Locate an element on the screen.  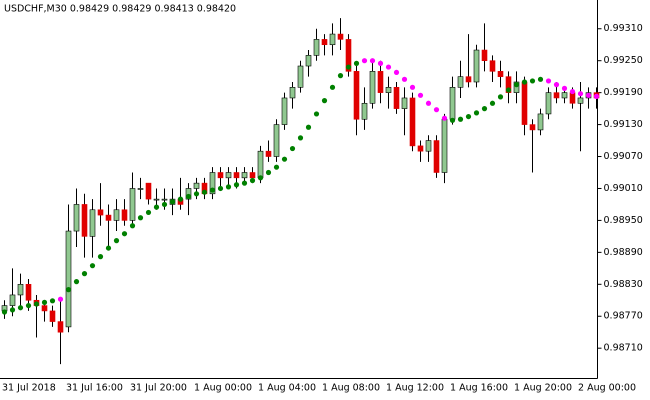
y-tick-label: 0.99250 is located at coordinates (623, 60).